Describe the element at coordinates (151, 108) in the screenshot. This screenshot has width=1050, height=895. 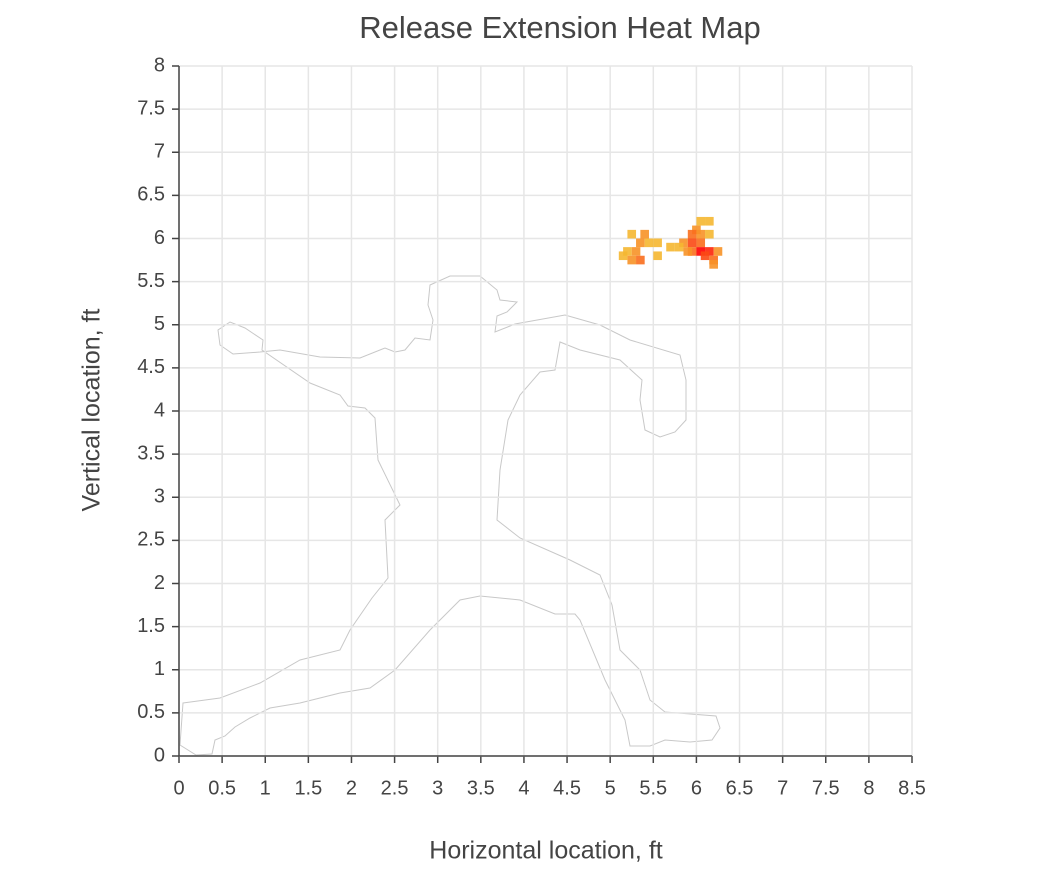
I see `y-tick-label: 7.5` at that location.